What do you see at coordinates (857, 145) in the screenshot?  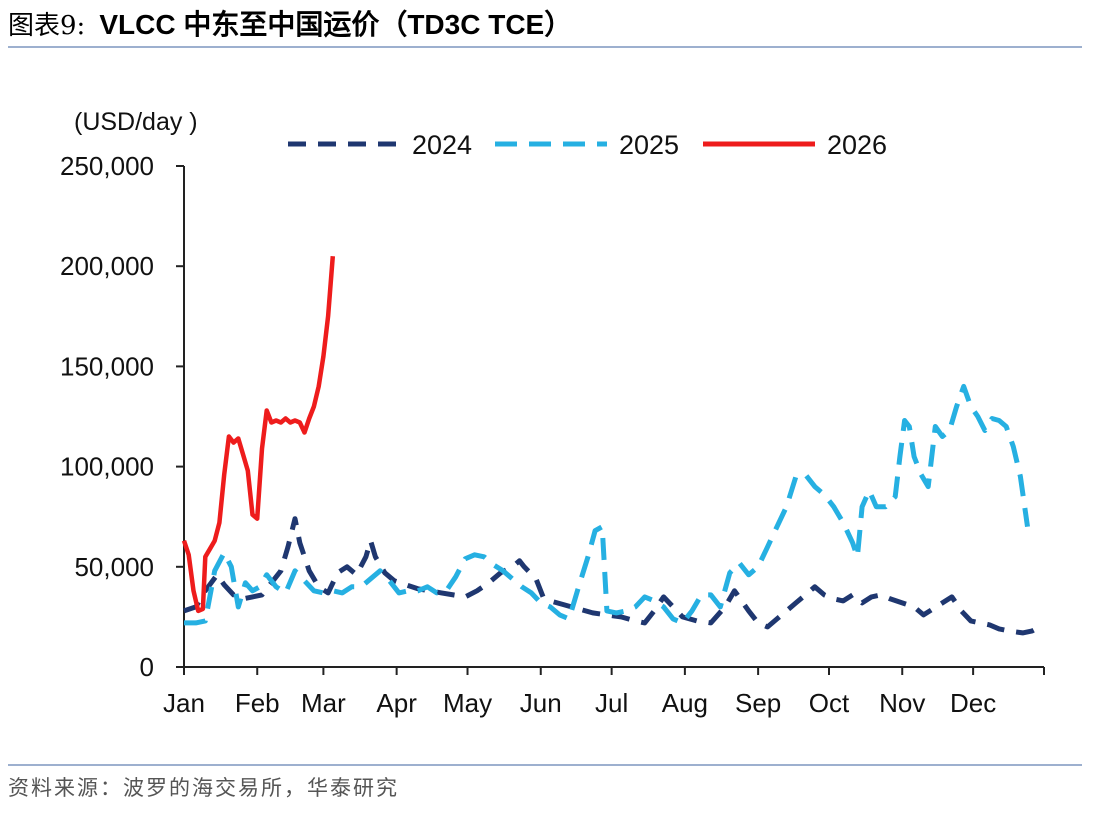 I see `legend-label-2026: 2026` at bounding box center [857, 145].